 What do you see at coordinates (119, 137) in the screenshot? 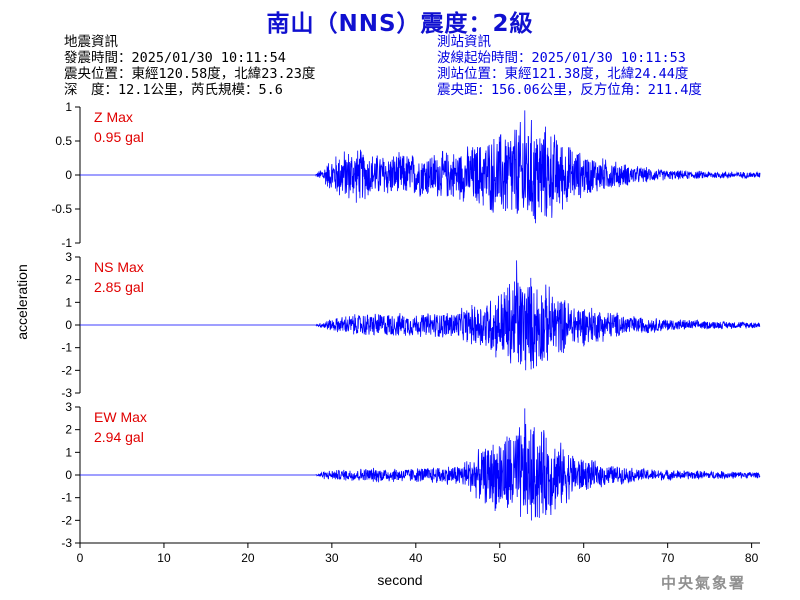
I see `z-max-value: 0.95 gal` at bounding box center [119, 137].